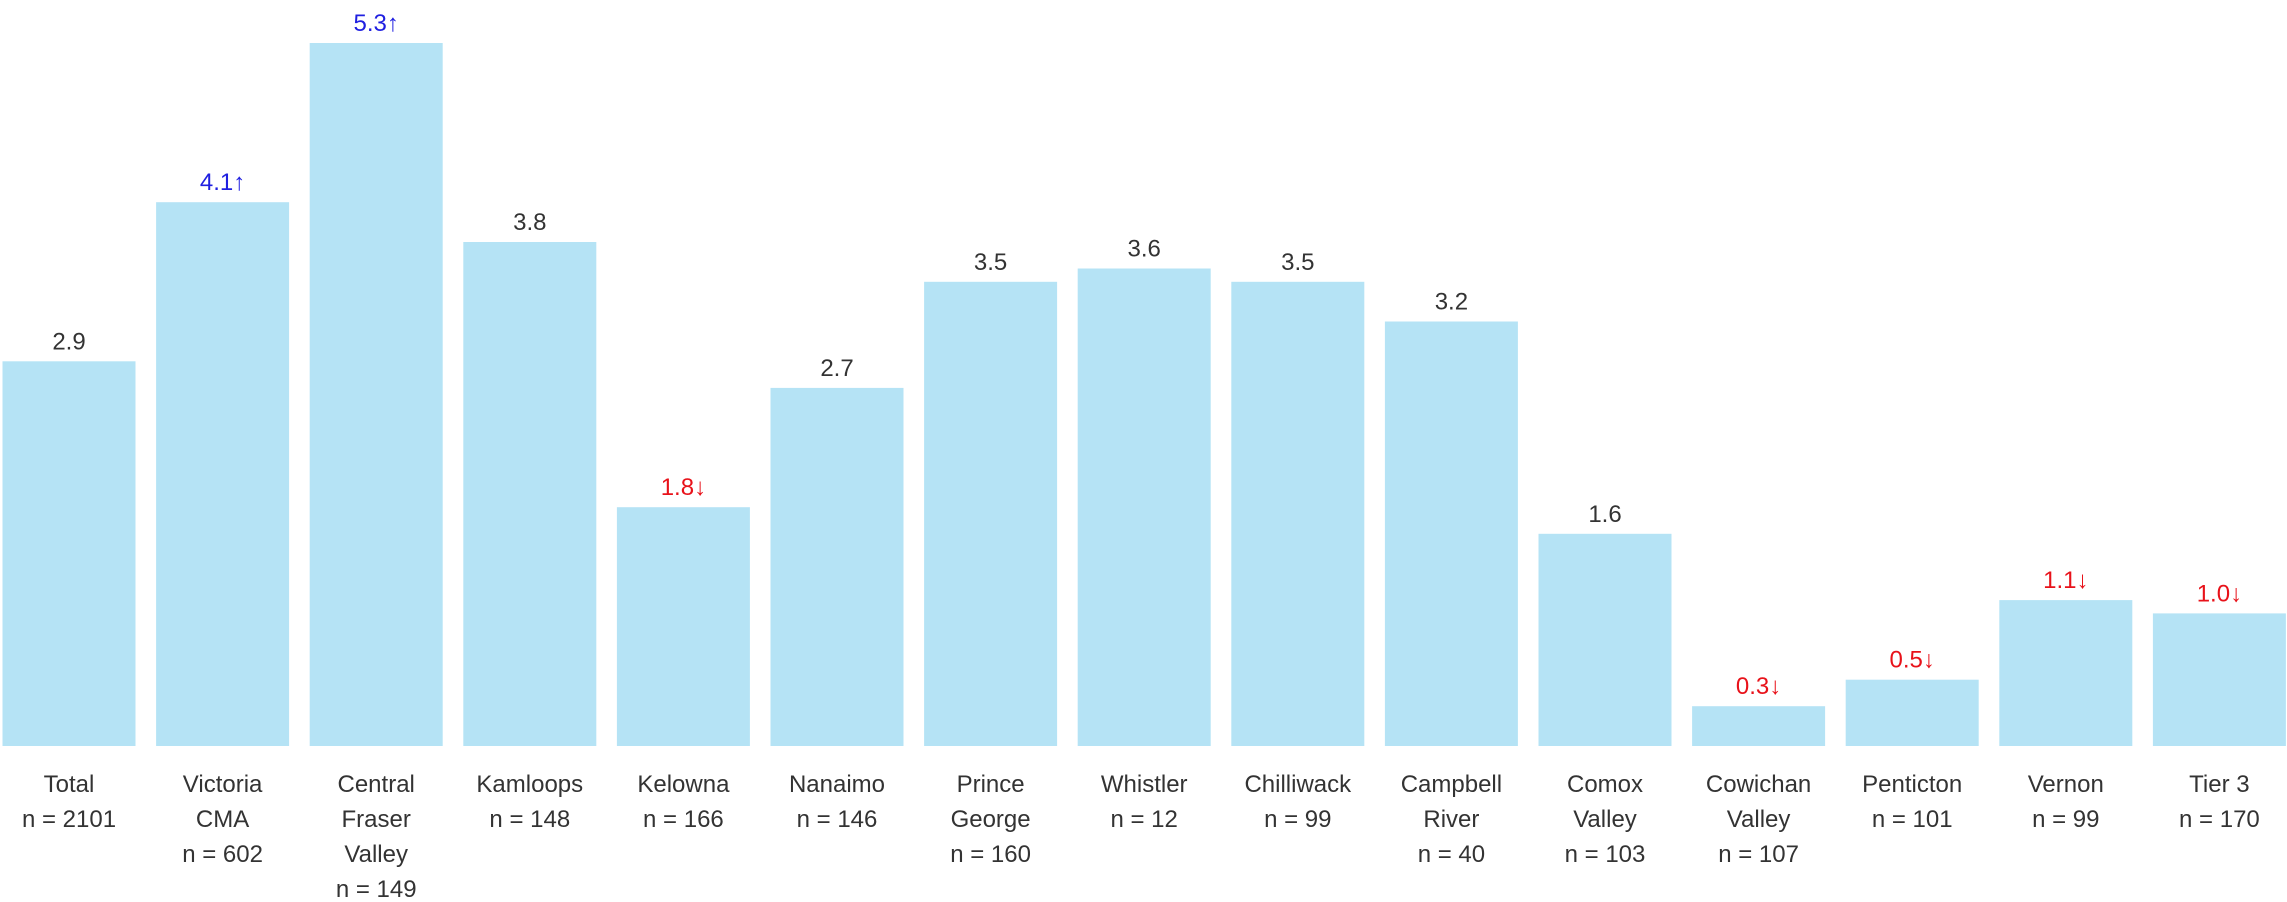 The width and height of the screenshot is (2287, 902). What do you see at coordinates (1912, 802) in the screenshot?
I see `category-label-12: Penticton n = 101` at bounding box center [1912, 802].